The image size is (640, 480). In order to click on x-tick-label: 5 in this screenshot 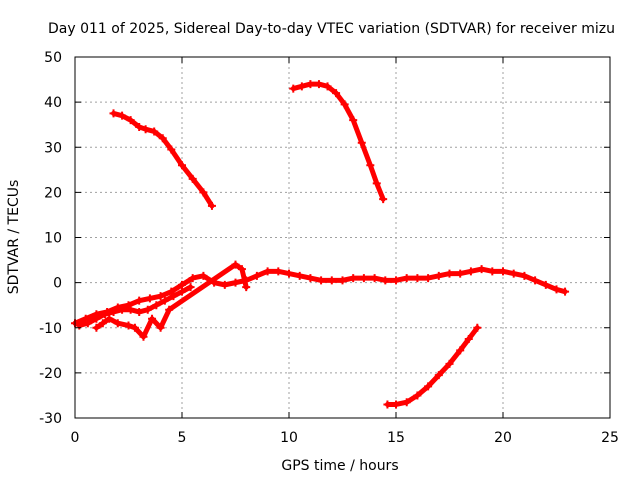, I will do `click(182, 438)`.